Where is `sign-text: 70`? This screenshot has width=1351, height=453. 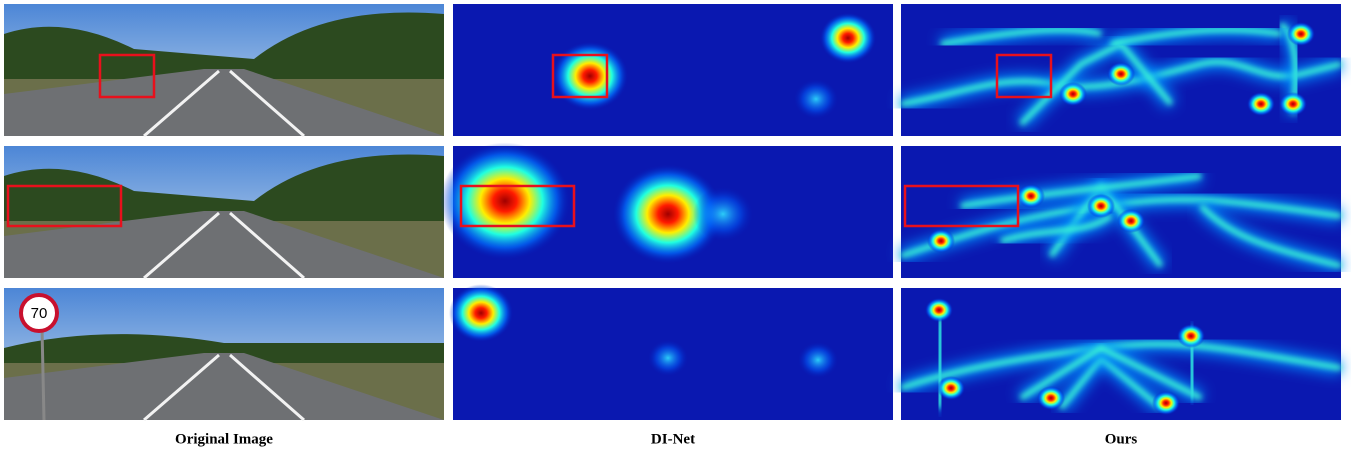
sign-text: 70 is located at coordinates (39, 313).